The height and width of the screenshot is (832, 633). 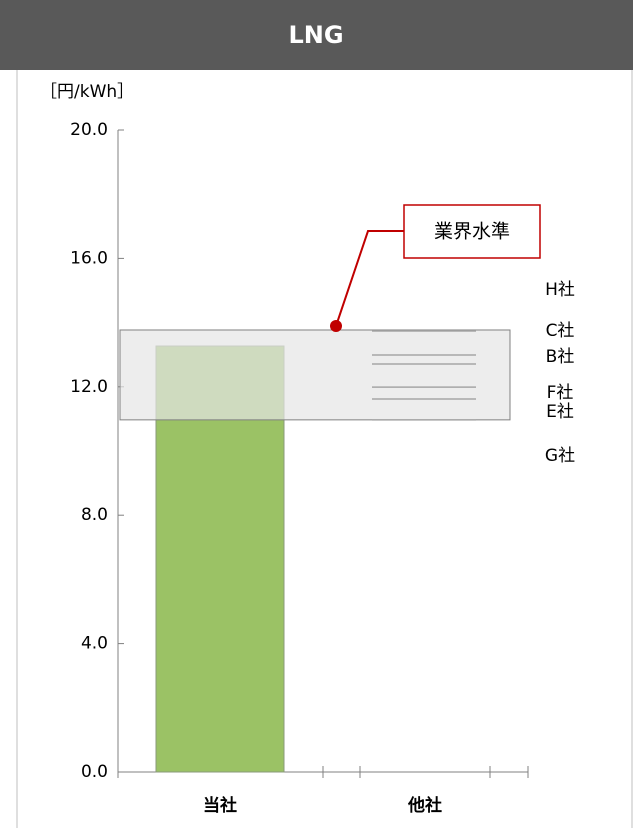 What do you see at coordinates (220, 805) in the screenshot?
I see `x-tick-label: 当社` at bounding box center [220, 805].